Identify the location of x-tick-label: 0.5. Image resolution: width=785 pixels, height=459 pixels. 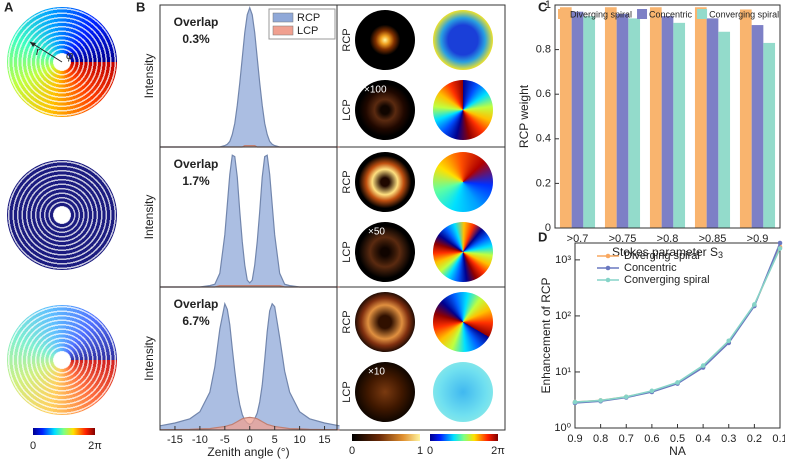
(677, 439).